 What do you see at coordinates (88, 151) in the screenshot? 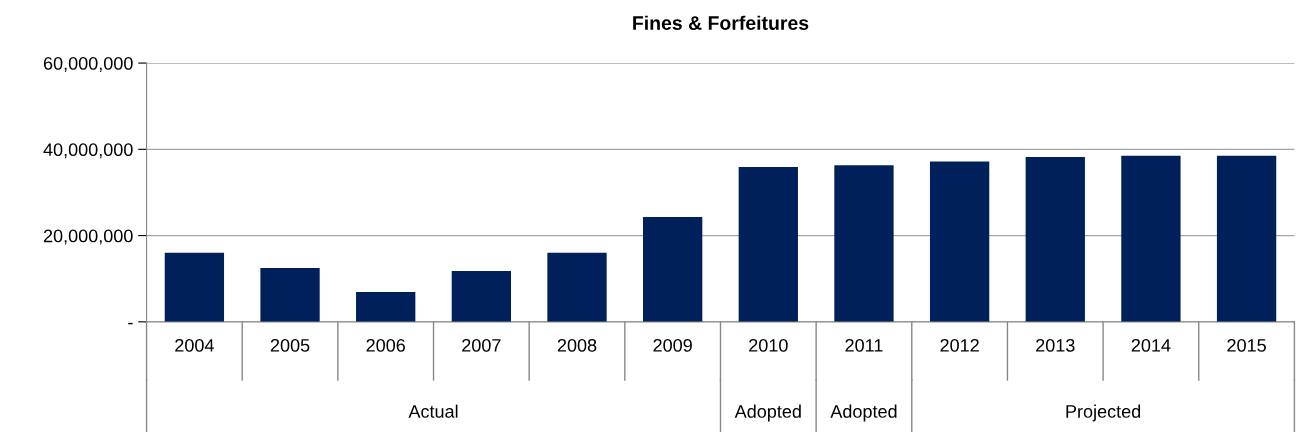
I see `y-tick-label: 40,000,000` at bounding box center [88, 151].